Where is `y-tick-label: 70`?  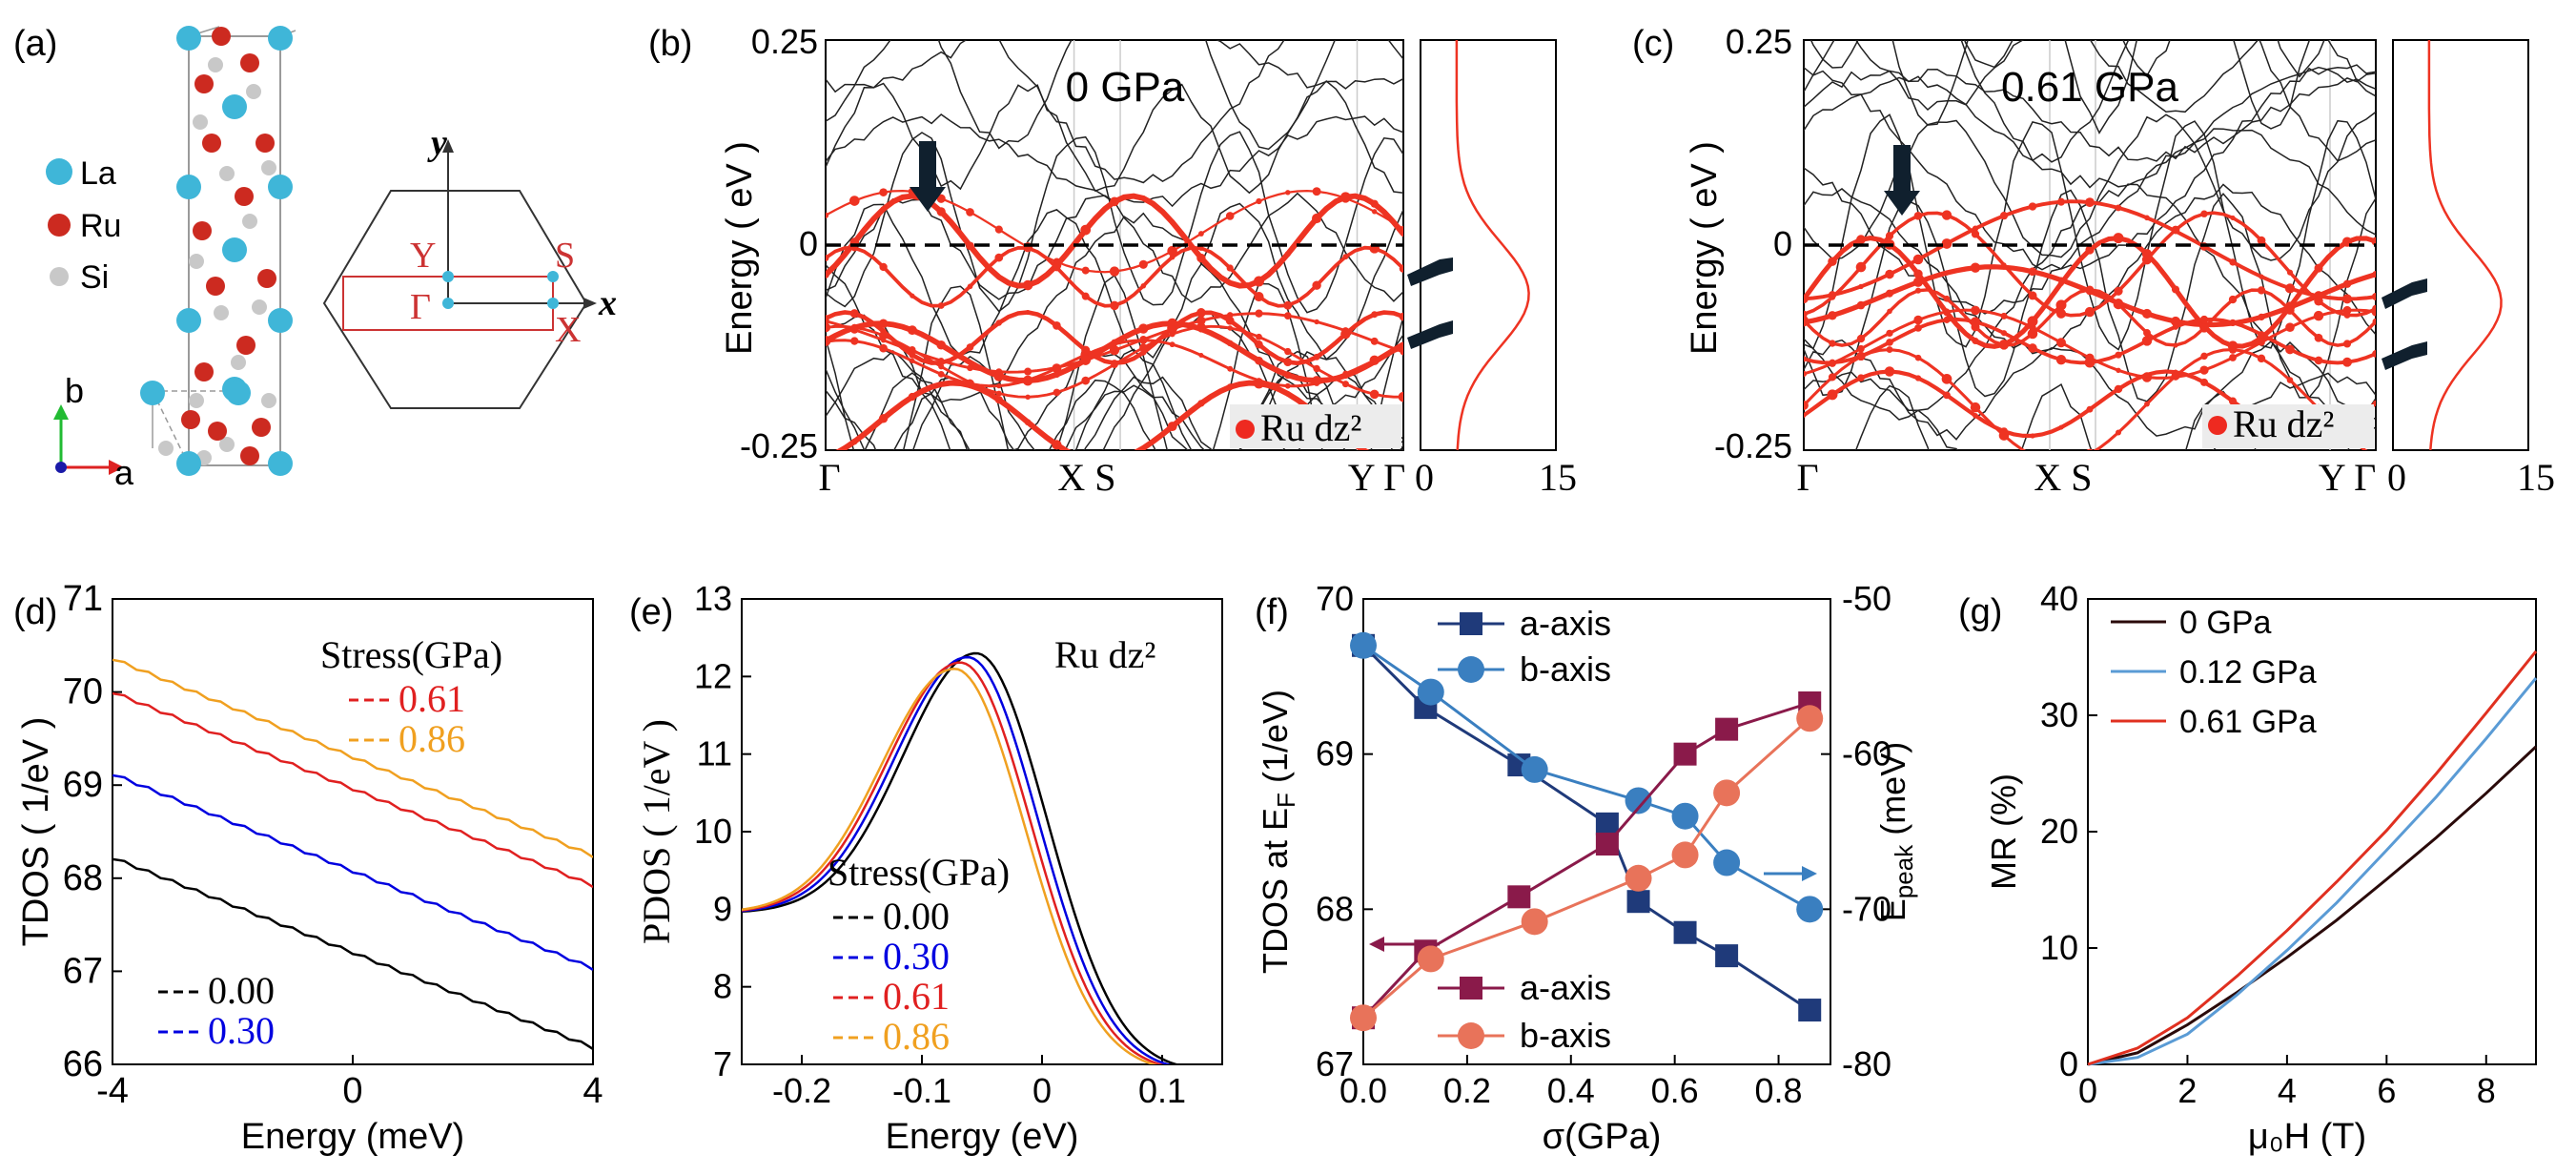 y-tick-label: 70 is located at coordinates (83, 692).